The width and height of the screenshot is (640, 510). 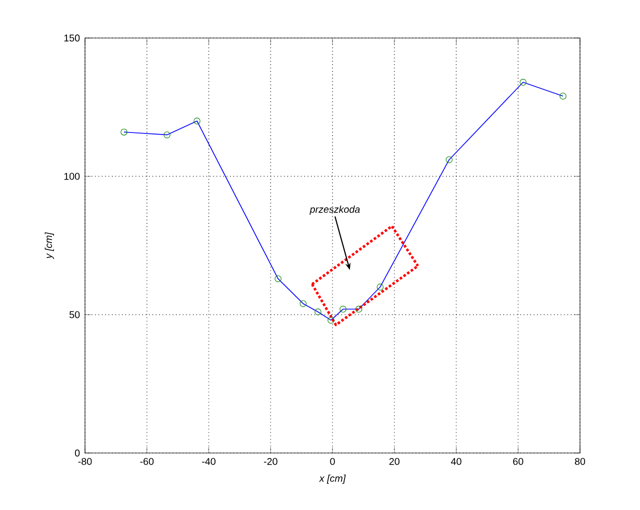 I want to click on x-tick-label: 0, so click(x=332, y=461).